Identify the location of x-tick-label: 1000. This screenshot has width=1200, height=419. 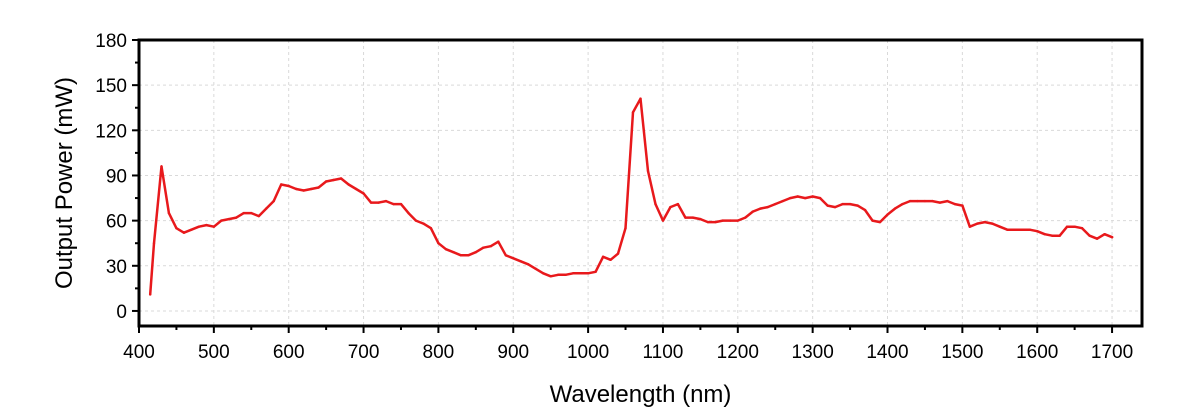
(588, 352).